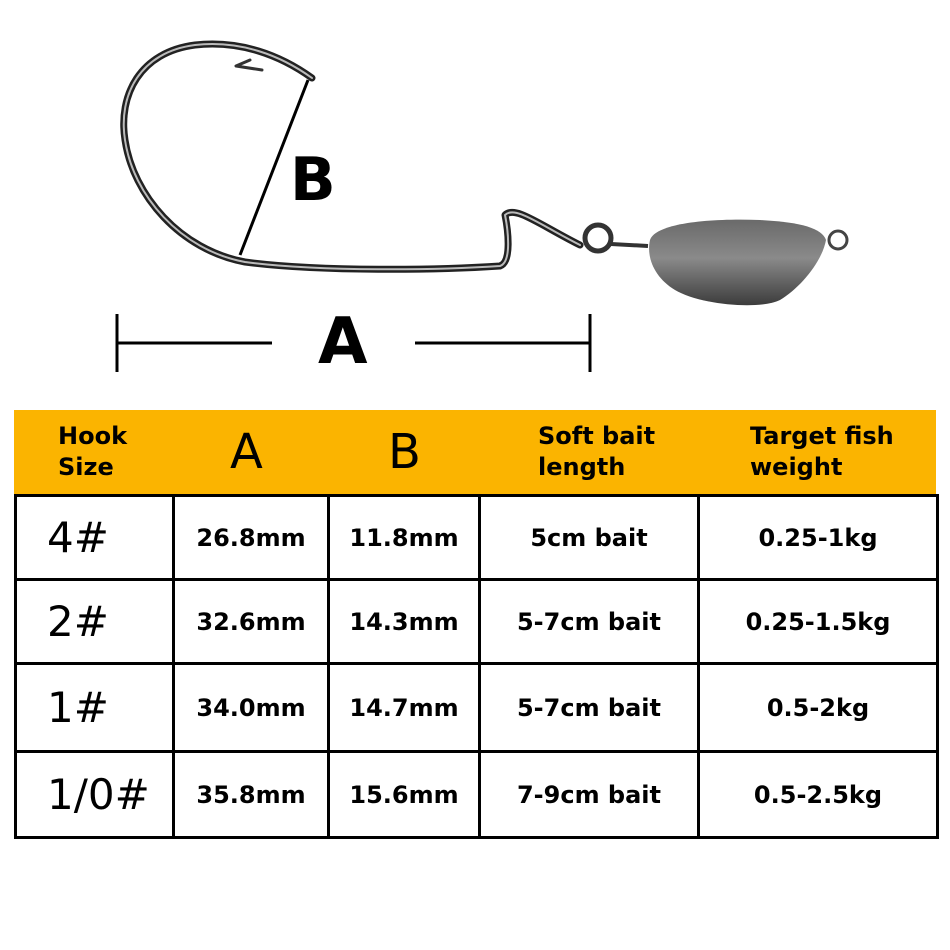  Describe the element at coordinates (822, 452) in the screenshot. I see `header-fish-weight: Target fish weight` at that location.